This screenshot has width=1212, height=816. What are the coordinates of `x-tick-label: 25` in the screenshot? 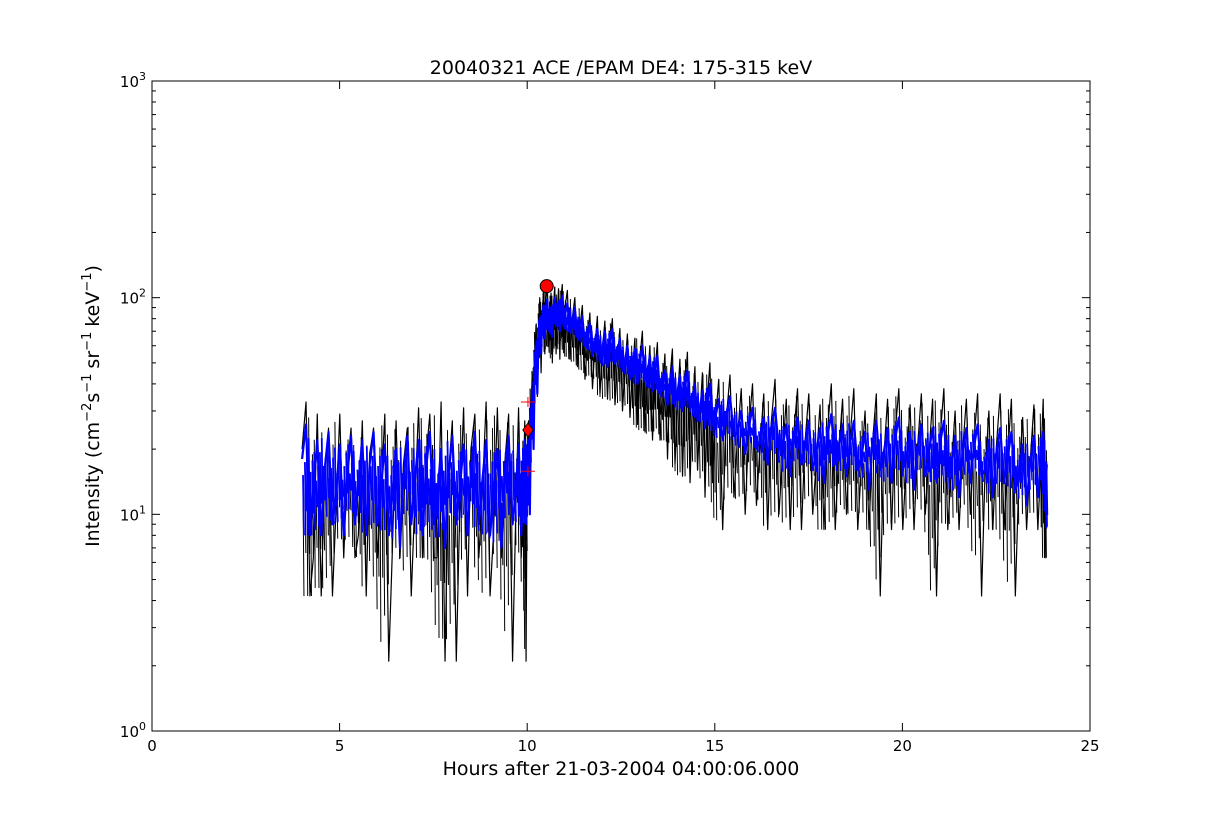 It's located at (1089, 746).